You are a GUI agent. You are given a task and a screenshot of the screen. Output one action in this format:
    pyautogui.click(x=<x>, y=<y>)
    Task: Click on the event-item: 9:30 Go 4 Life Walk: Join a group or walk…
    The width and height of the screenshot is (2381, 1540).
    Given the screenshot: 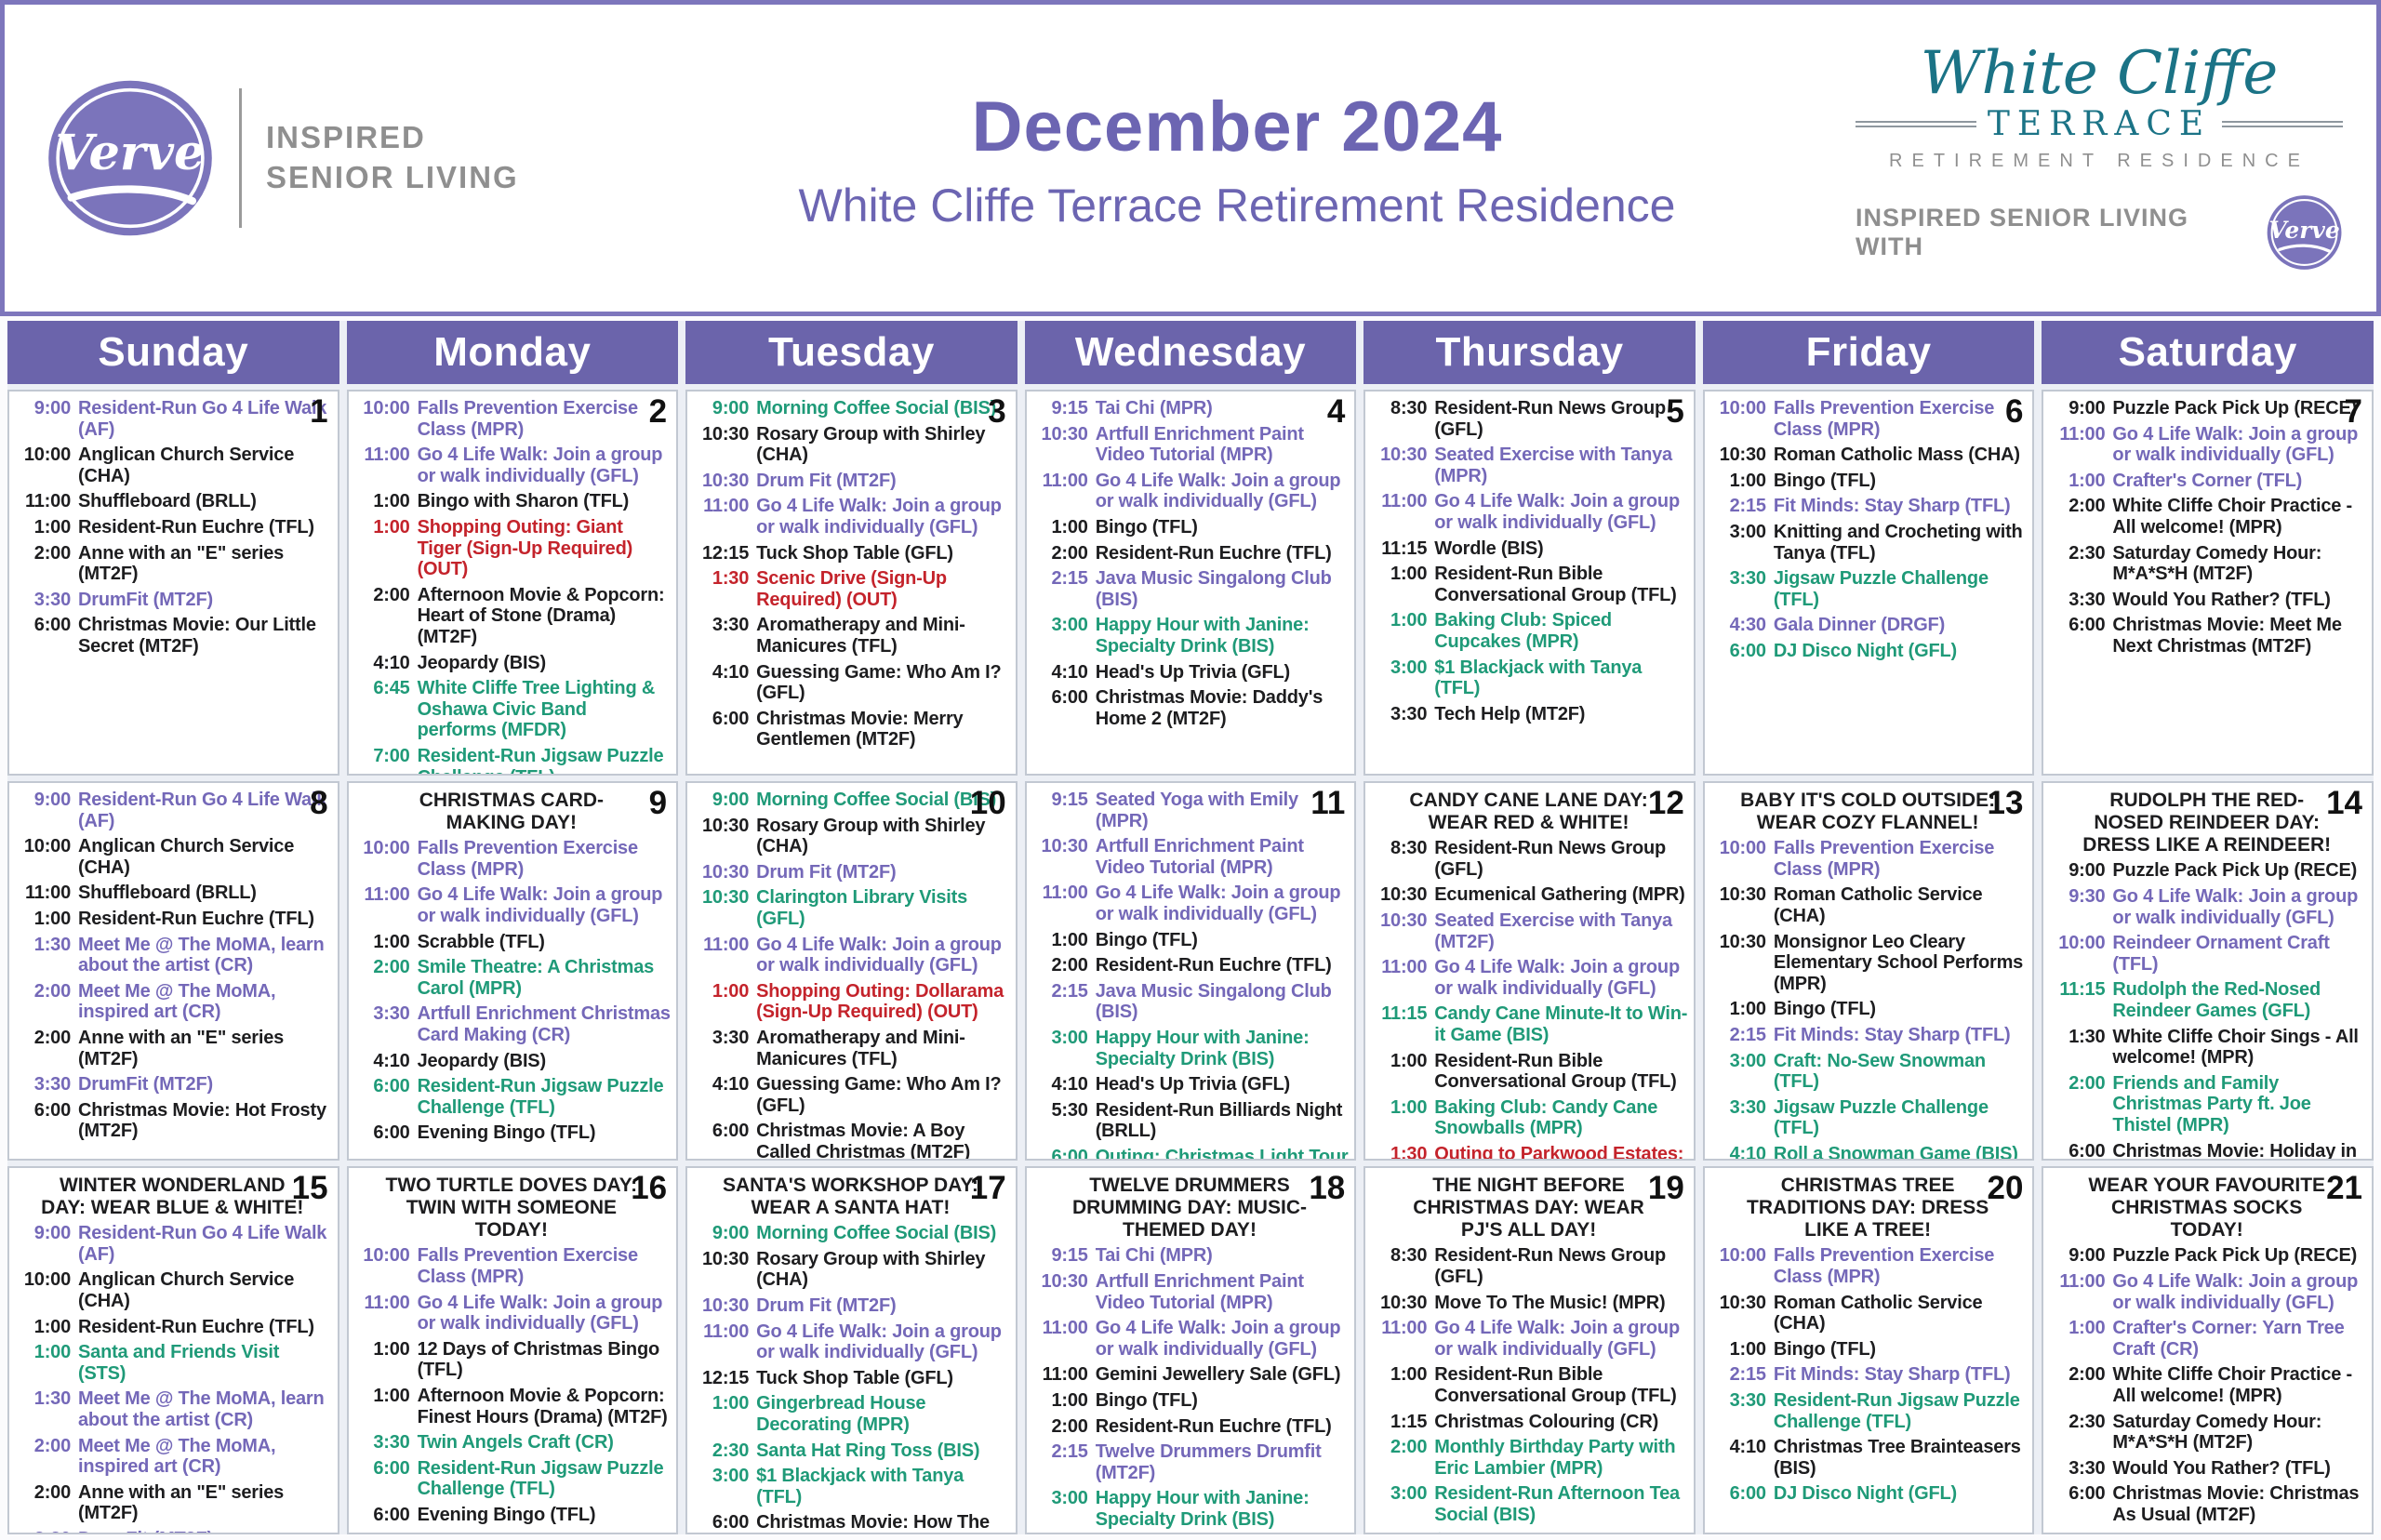 What is the action you would take?
    pyautogui.click(x=2206, y=907)
    